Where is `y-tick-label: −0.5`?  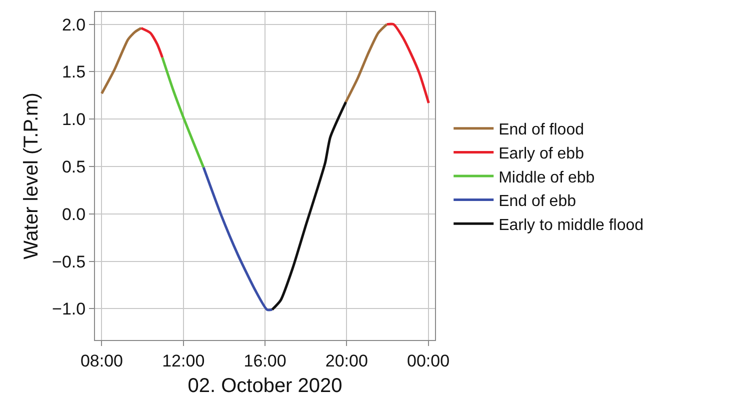 y-tick-label: −0.5 is located at coordinates (69, 262).